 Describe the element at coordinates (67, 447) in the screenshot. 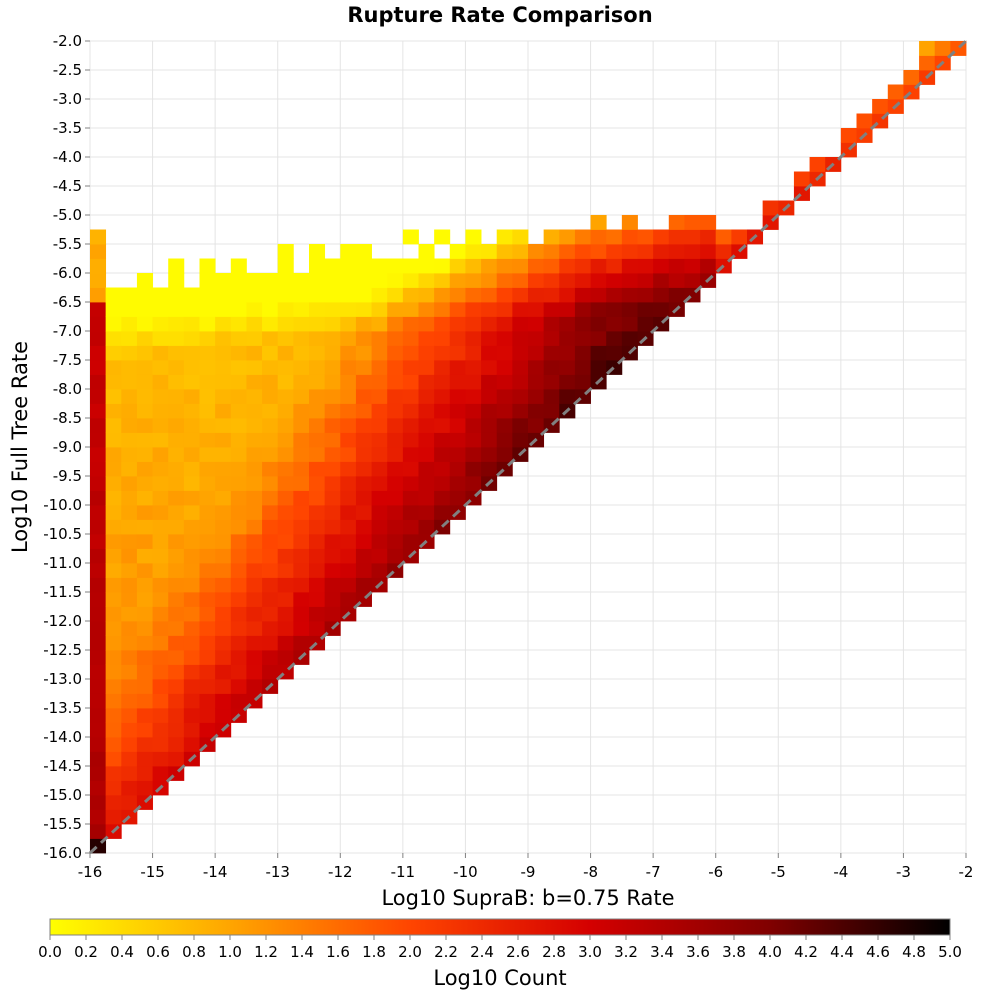

I see `y-tick-label: -9.0` at that location.